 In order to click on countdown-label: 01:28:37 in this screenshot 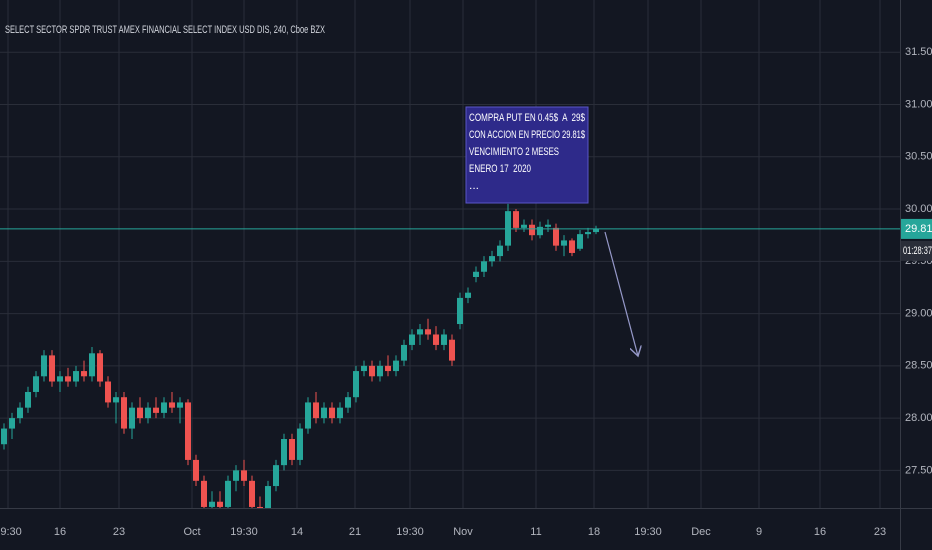, I will do `click(917, 251)`.